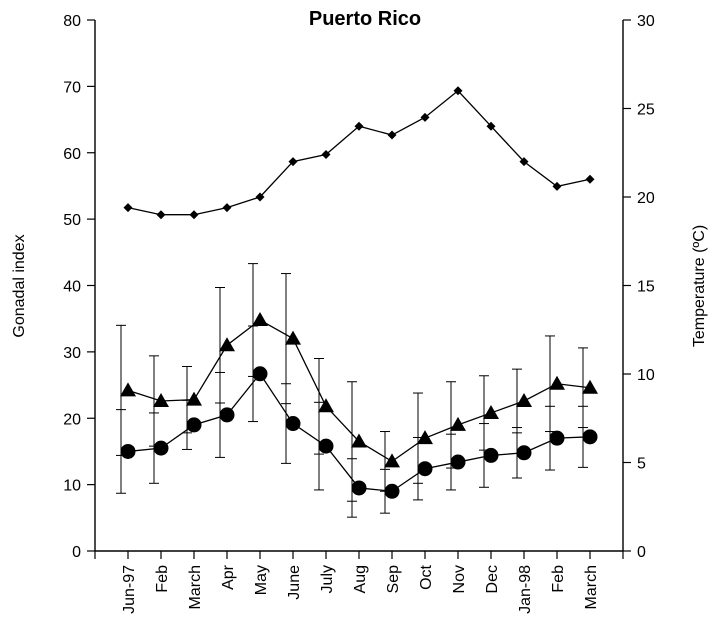 The height and width of the screenshot is (638, 713). Describe the element at coordinates (72, 287) in the screenshot. I see `y-tick-label: 40` at that location.